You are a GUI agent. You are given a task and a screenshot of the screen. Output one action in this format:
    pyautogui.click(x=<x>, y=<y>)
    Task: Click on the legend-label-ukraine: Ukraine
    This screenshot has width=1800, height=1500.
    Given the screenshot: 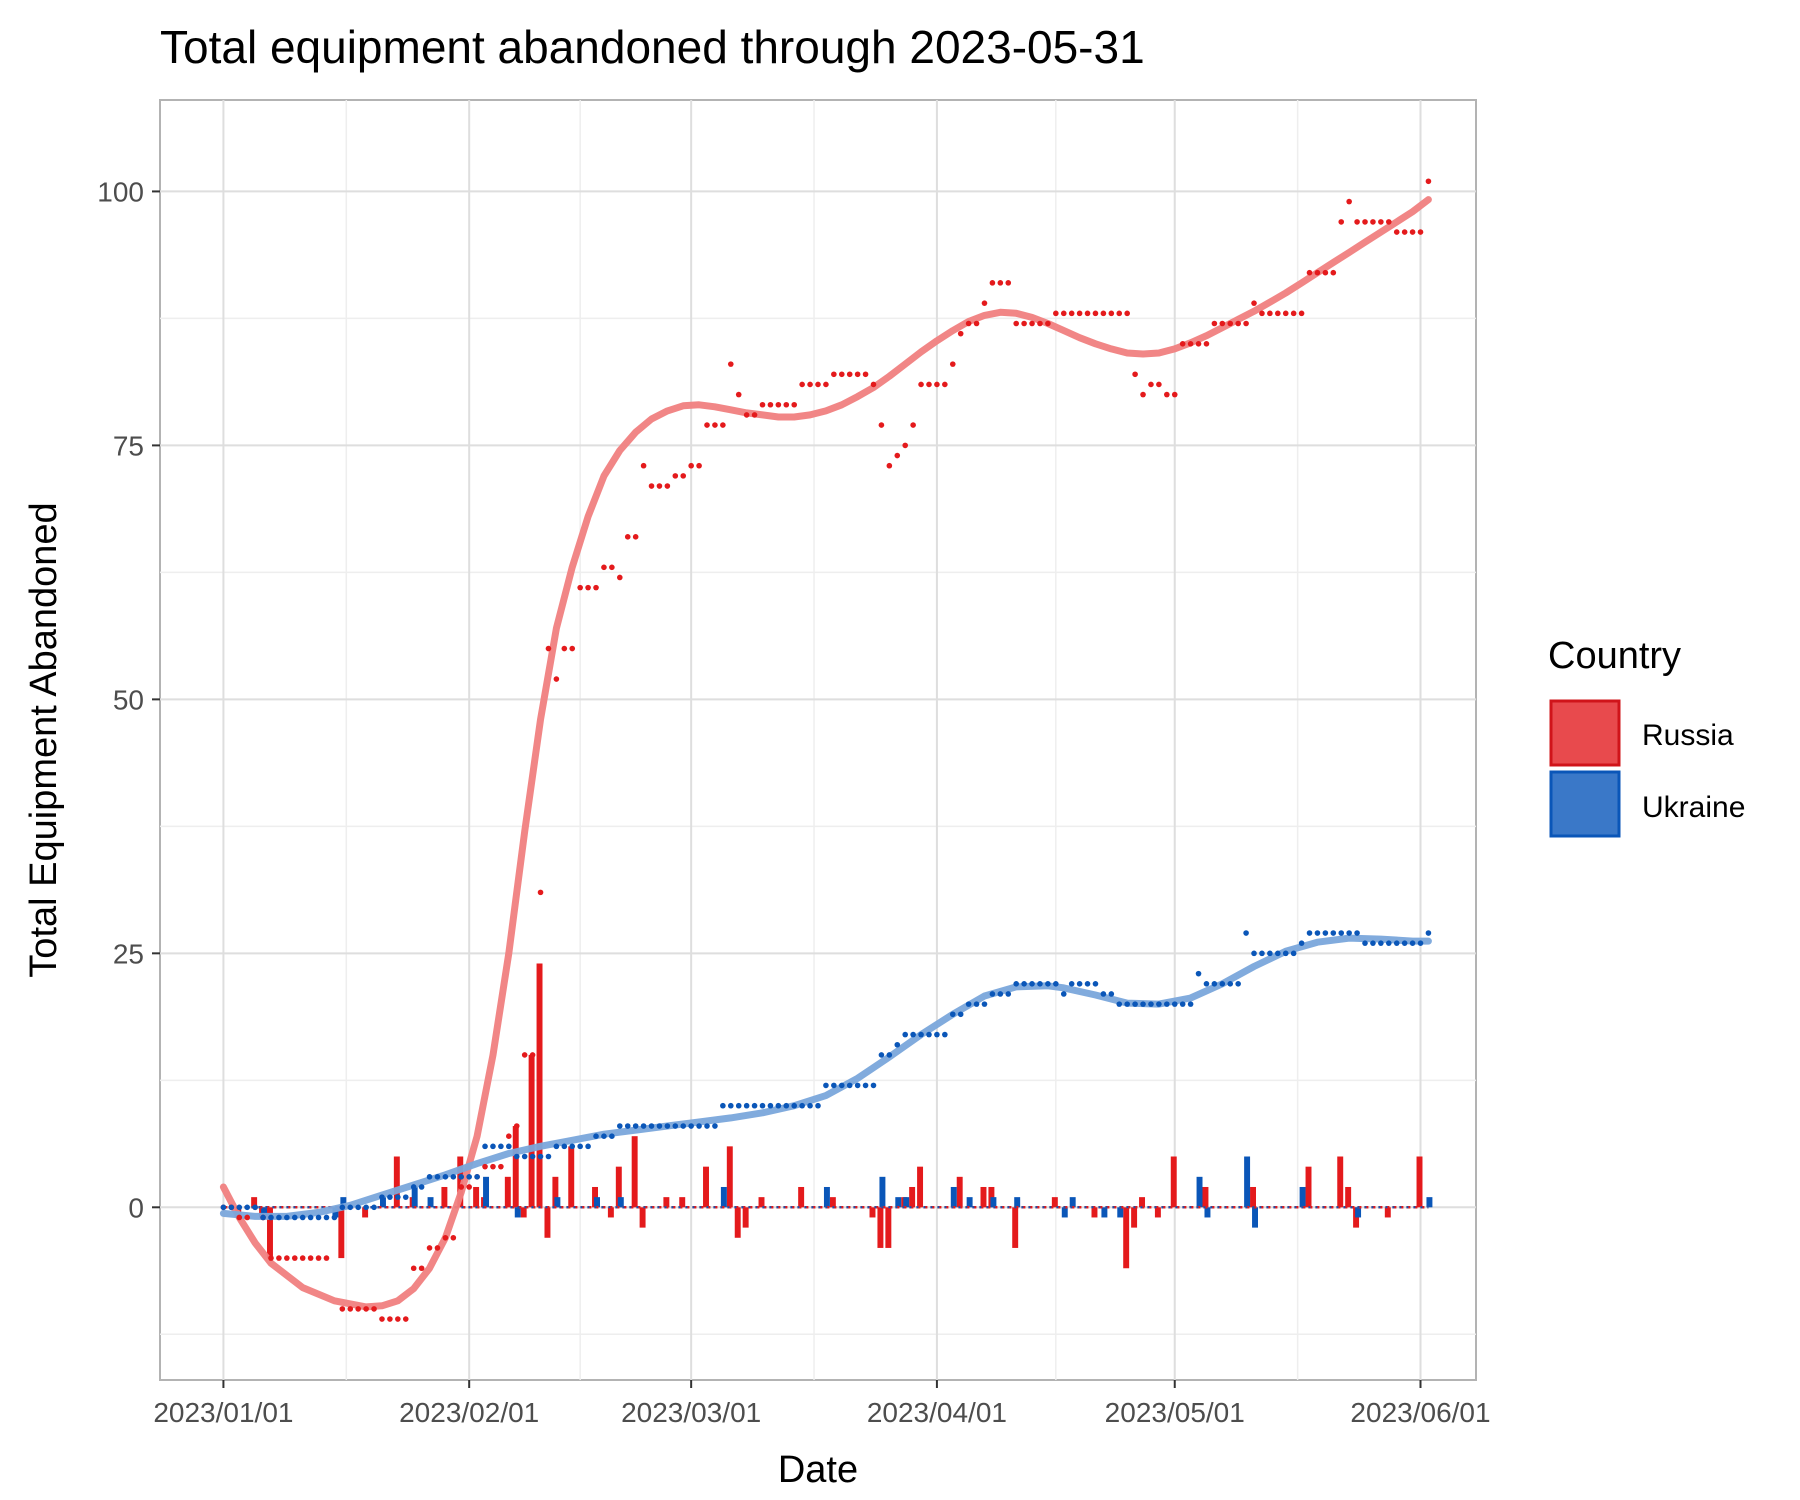 What is the action you would take?
    pyautogui.click(x=1693, y=807)
    